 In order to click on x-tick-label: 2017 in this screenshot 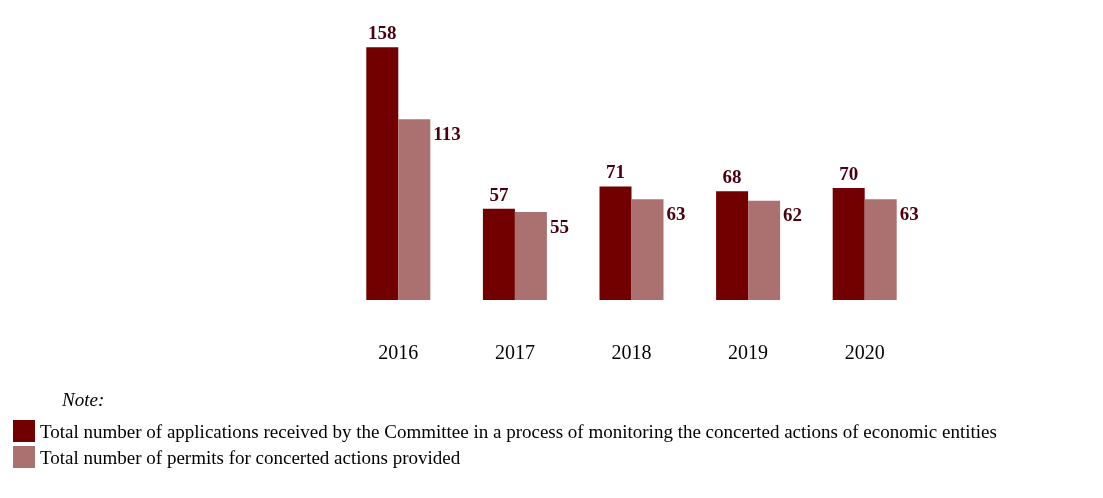, I will do `click(514, 352)`.